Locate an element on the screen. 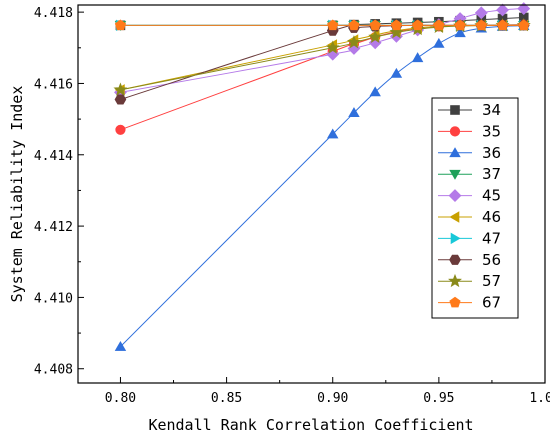 This screenshot has height=440, width=550. legend-item-57: 57 is located at coordinates (469, 281).